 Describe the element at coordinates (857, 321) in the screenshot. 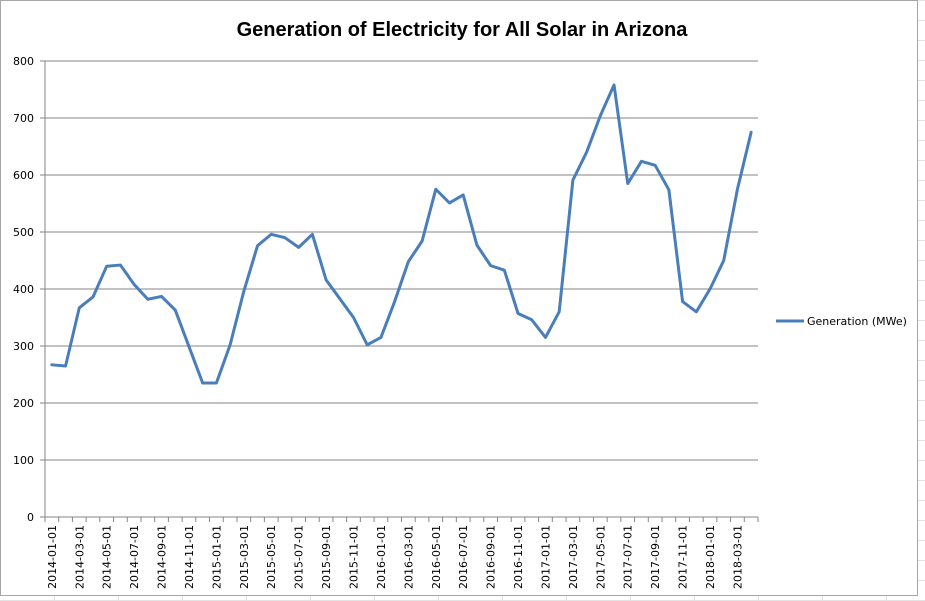

I see `legend-label: Generation (MWe)` at that location.